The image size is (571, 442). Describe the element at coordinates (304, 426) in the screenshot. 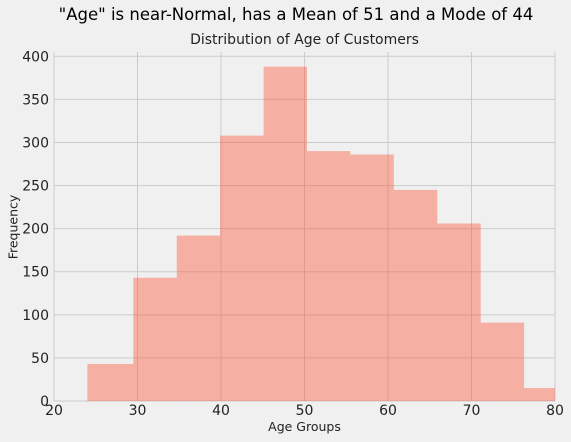

I see `x-axis-label: Age Groups` at that location.